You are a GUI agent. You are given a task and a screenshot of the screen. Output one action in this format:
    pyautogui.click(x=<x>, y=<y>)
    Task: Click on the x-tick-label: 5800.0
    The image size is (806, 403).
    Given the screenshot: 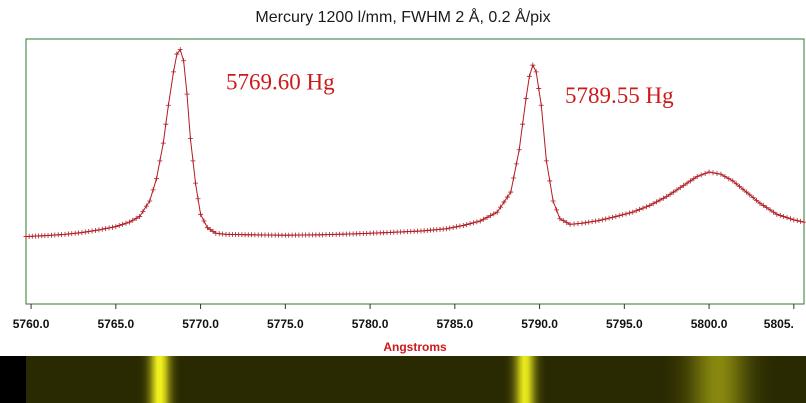 What is the action you would take?
    pyautogui.click(x=709, y=324)
    